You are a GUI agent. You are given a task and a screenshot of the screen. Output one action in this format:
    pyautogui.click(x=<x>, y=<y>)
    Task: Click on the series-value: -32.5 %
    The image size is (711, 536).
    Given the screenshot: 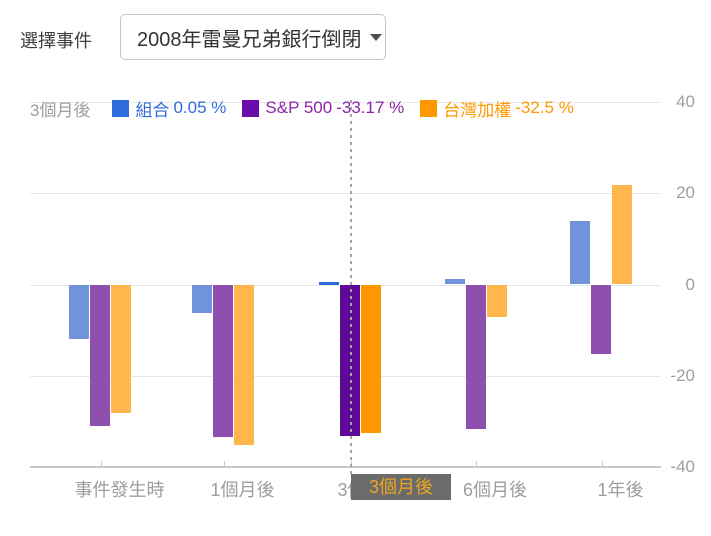 What is the action you would take?
    pyautogui.click(x=544, y=107)
    